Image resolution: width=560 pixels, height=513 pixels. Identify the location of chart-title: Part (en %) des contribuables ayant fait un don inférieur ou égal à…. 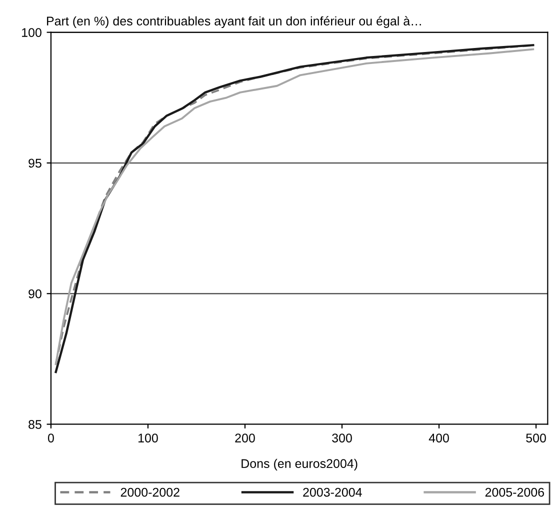
(234, 22).